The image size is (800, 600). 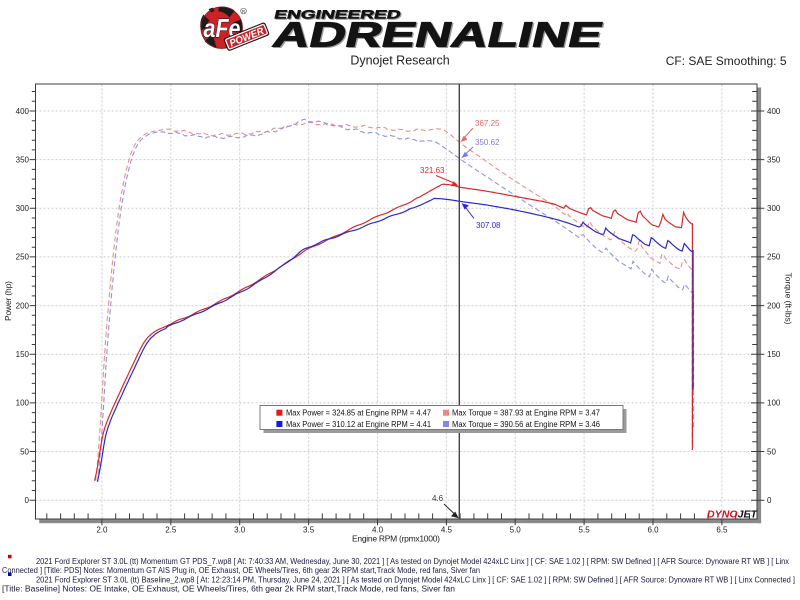 What do you see at coordinates (447, 530) in the screenshot?
I see `svg-text: 4.5` at bounding box center [447, 530].